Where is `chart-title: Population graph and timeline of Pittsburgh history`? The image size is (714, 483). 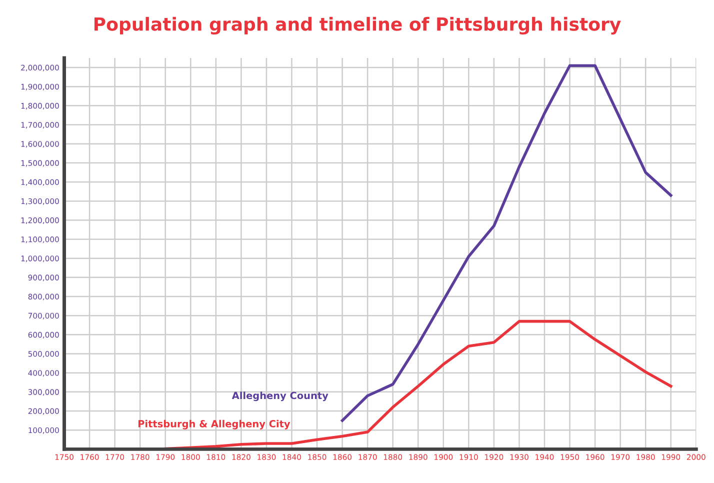 chart-title: Population graph and timeline of Pittsburgh history is located at coordinates (357, 25).